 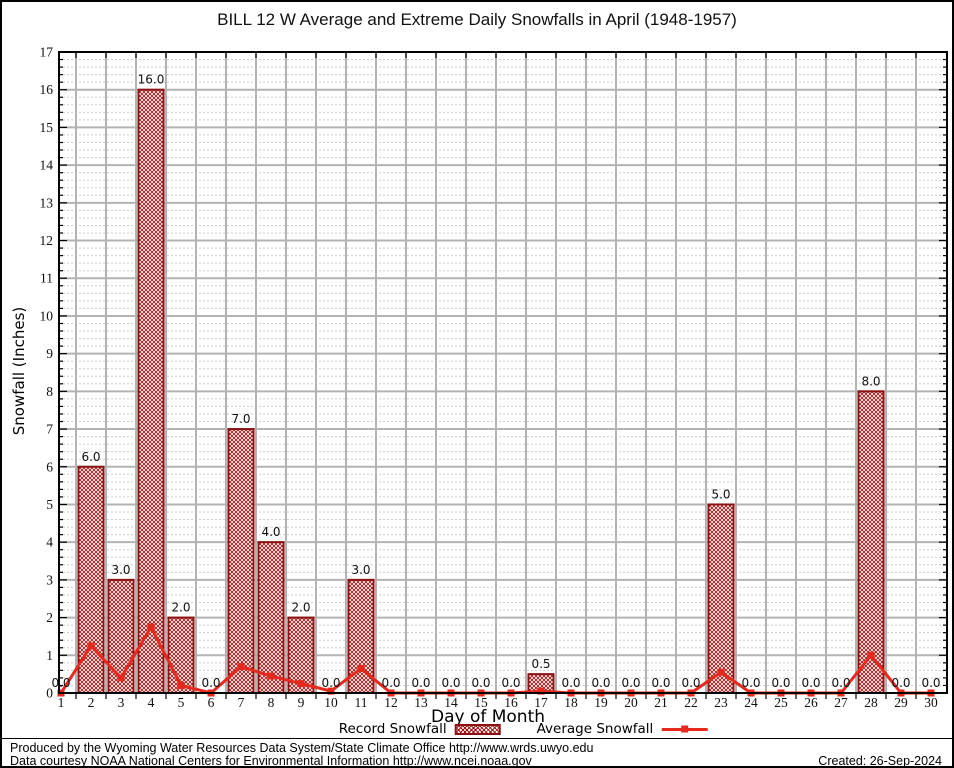 What do you see at coordinates (451, 702) in the screenshot?
I see `x-tick-label: 14` at bounding box center [451, 702].